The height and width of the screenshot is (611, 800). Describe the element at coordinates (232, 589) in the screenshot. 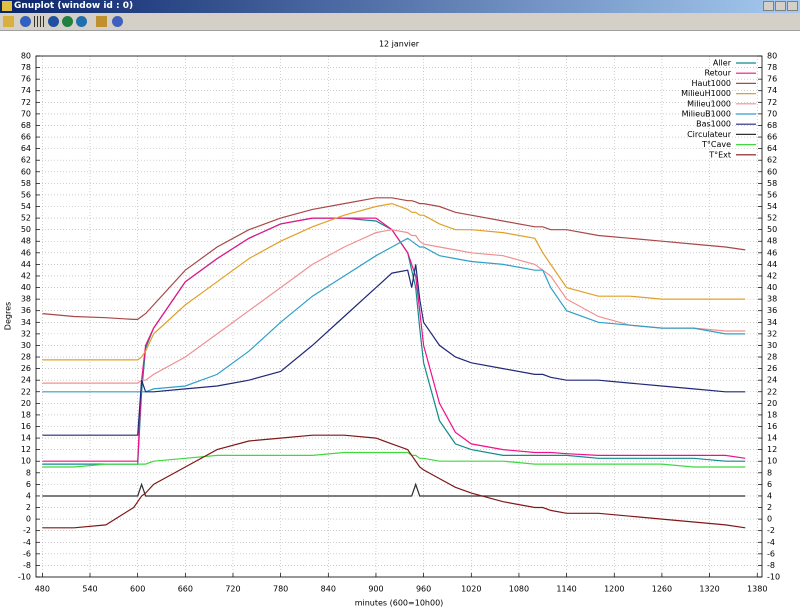

I see `x-tick-label: 720` at that location.